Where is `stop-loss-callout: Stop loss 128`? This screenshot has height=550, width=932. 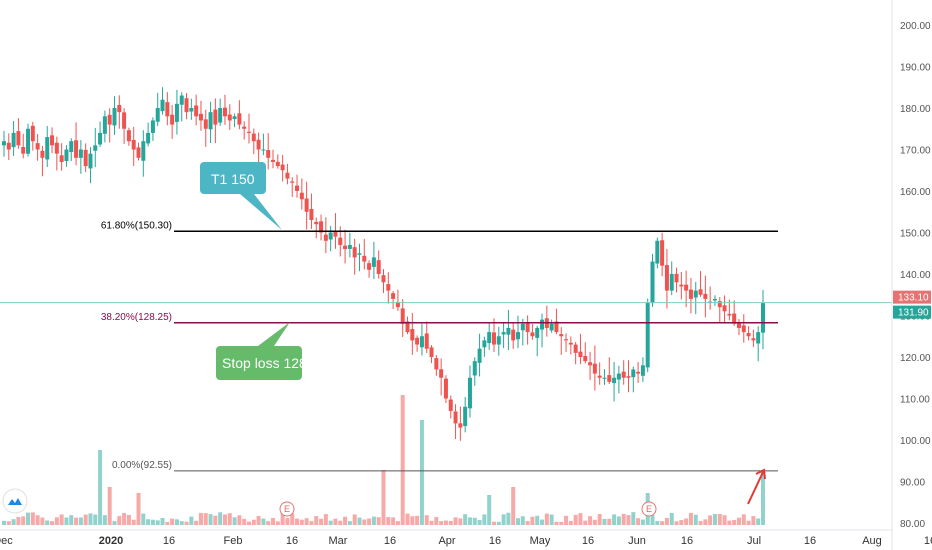 stop-loss-callout: Stop loss 128 is located at coordinates (261, 351).